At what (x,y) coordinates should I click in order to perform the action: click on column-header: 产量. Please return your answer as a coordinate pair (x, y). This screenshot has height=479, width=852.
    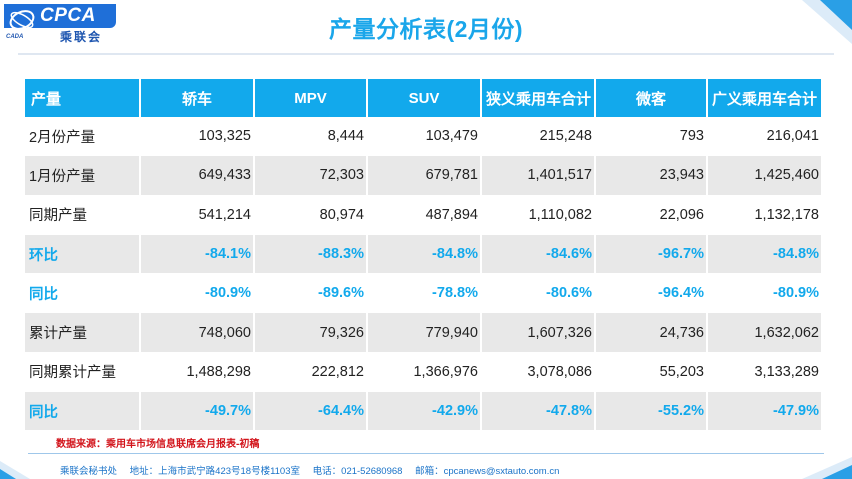
    Looking at the image, I should click on (83, 98).